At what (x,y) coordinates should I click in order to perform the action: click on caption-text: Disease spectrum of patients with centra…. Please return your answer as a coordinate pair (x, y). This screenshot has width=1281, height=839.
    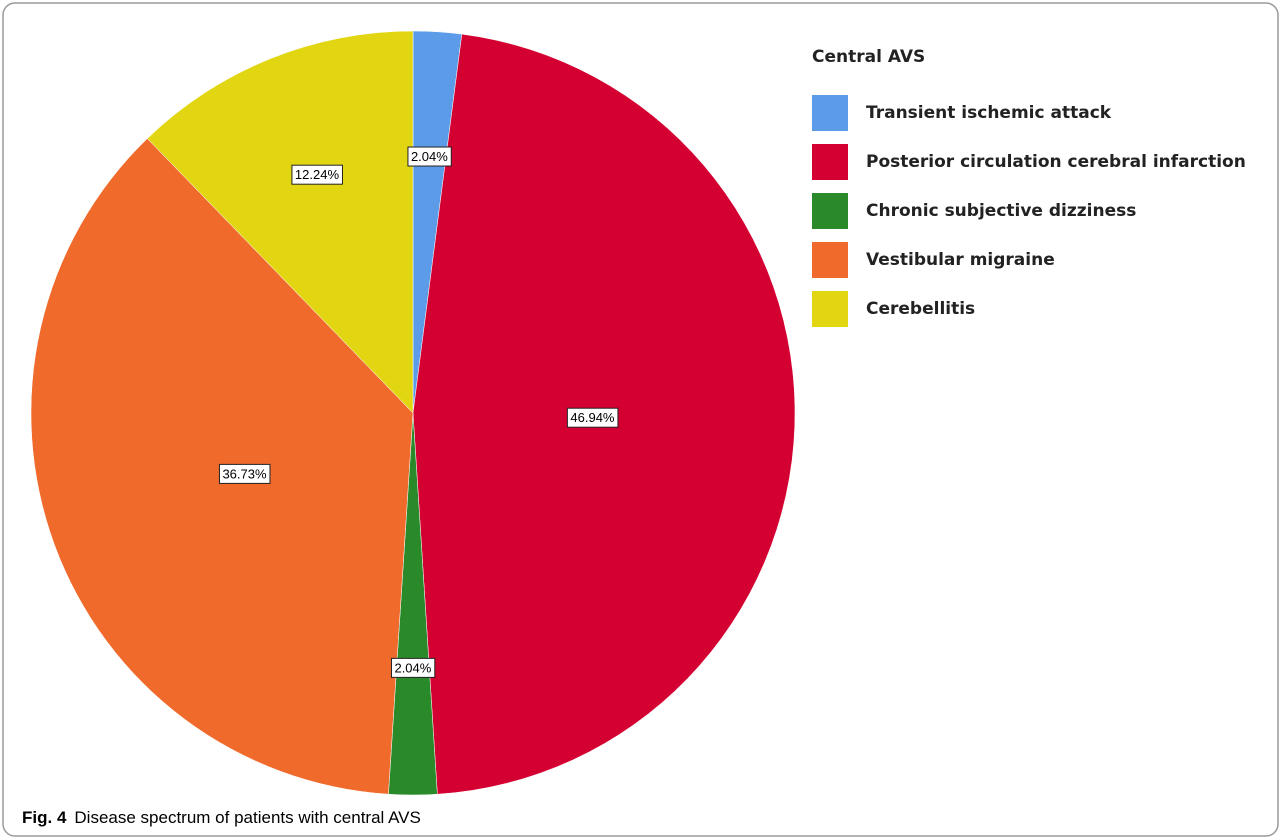
    Looking at the image, I should click on (247, 817).